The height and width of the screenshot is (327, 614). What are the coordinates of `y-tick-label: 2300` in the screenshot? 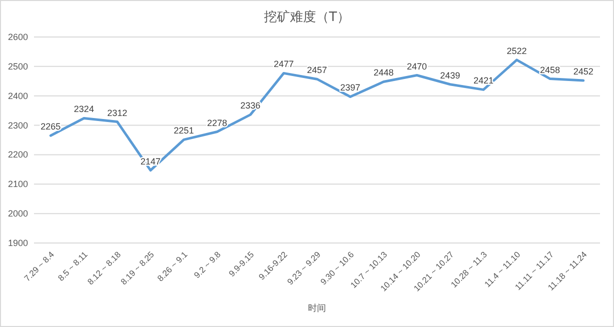 It's located at (18, 125).